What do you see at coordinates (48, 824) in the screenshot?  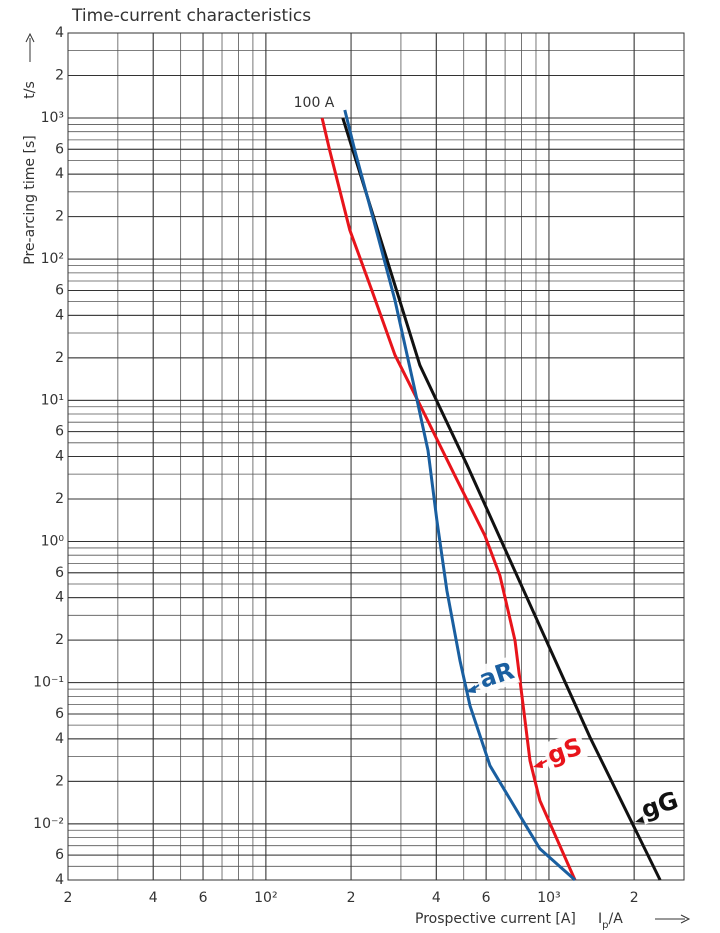 I see `y-tick-label: 10⁻²` at bounding box center [48, 824].